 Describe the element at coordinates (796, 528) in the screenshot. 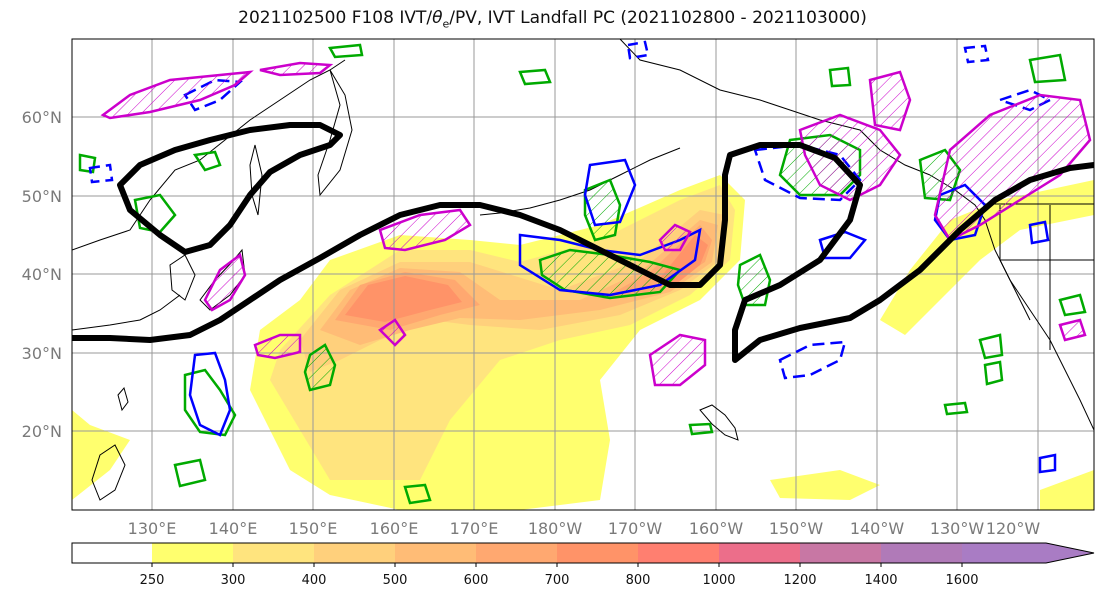

I see `lon-label: 150°W` at that location.